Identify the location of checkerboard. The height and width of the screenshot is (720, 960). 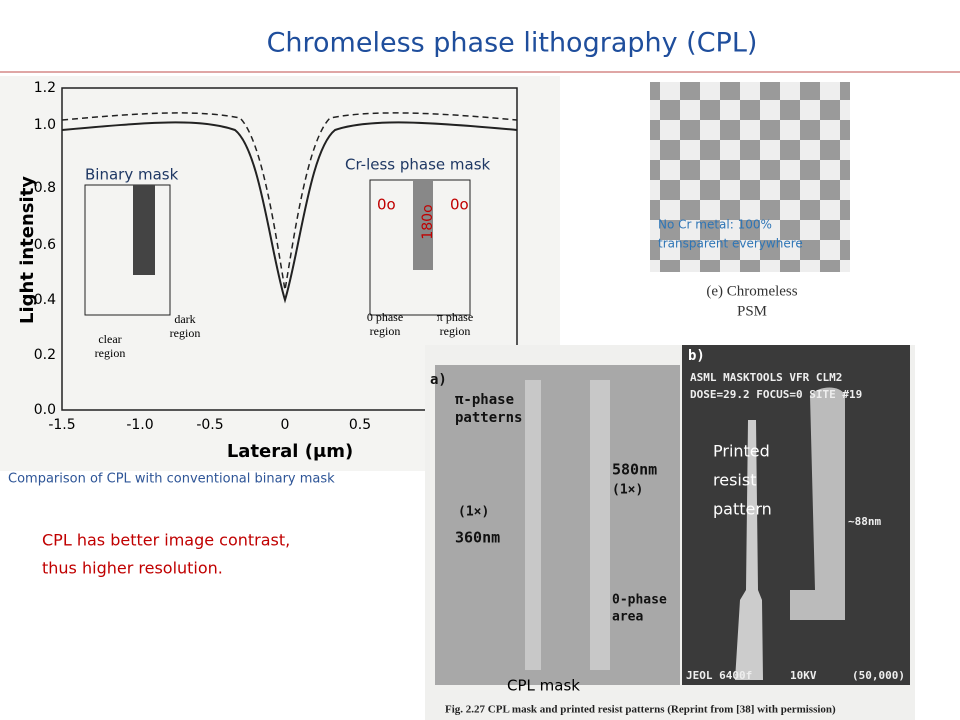
(750, 177).